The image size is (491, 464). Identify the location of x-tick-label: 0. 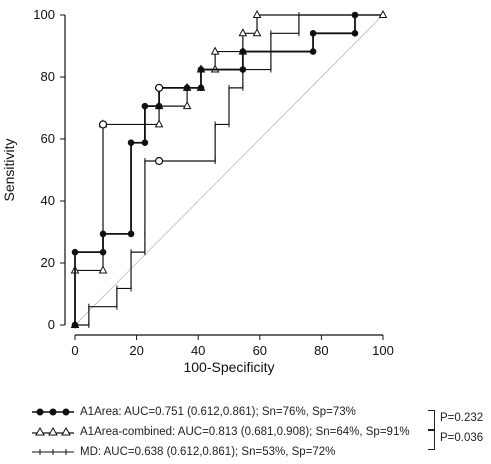
(74, 350).